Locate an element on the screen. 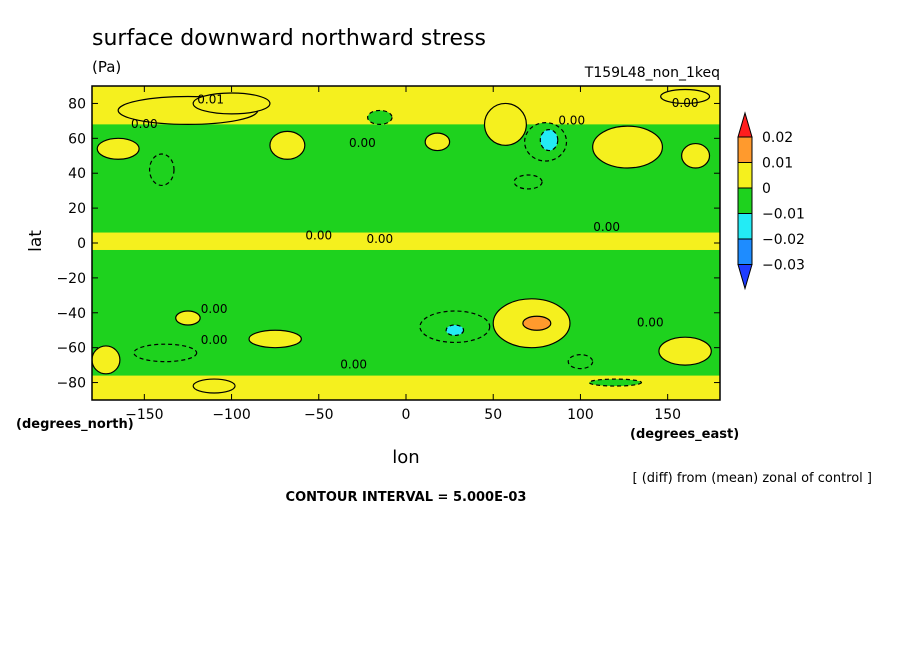 This screenshot has width=904, height=654. colorbar-label: −0.03 is located at coordinates (783, 266).